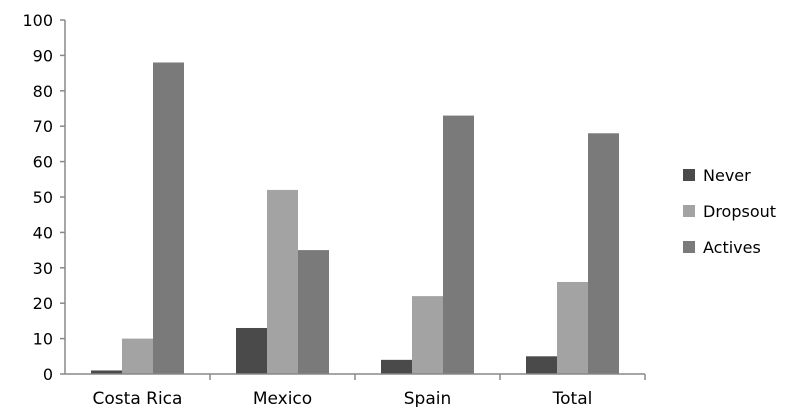  I want to click on bar-never-costa-rica, so click(106, 372).